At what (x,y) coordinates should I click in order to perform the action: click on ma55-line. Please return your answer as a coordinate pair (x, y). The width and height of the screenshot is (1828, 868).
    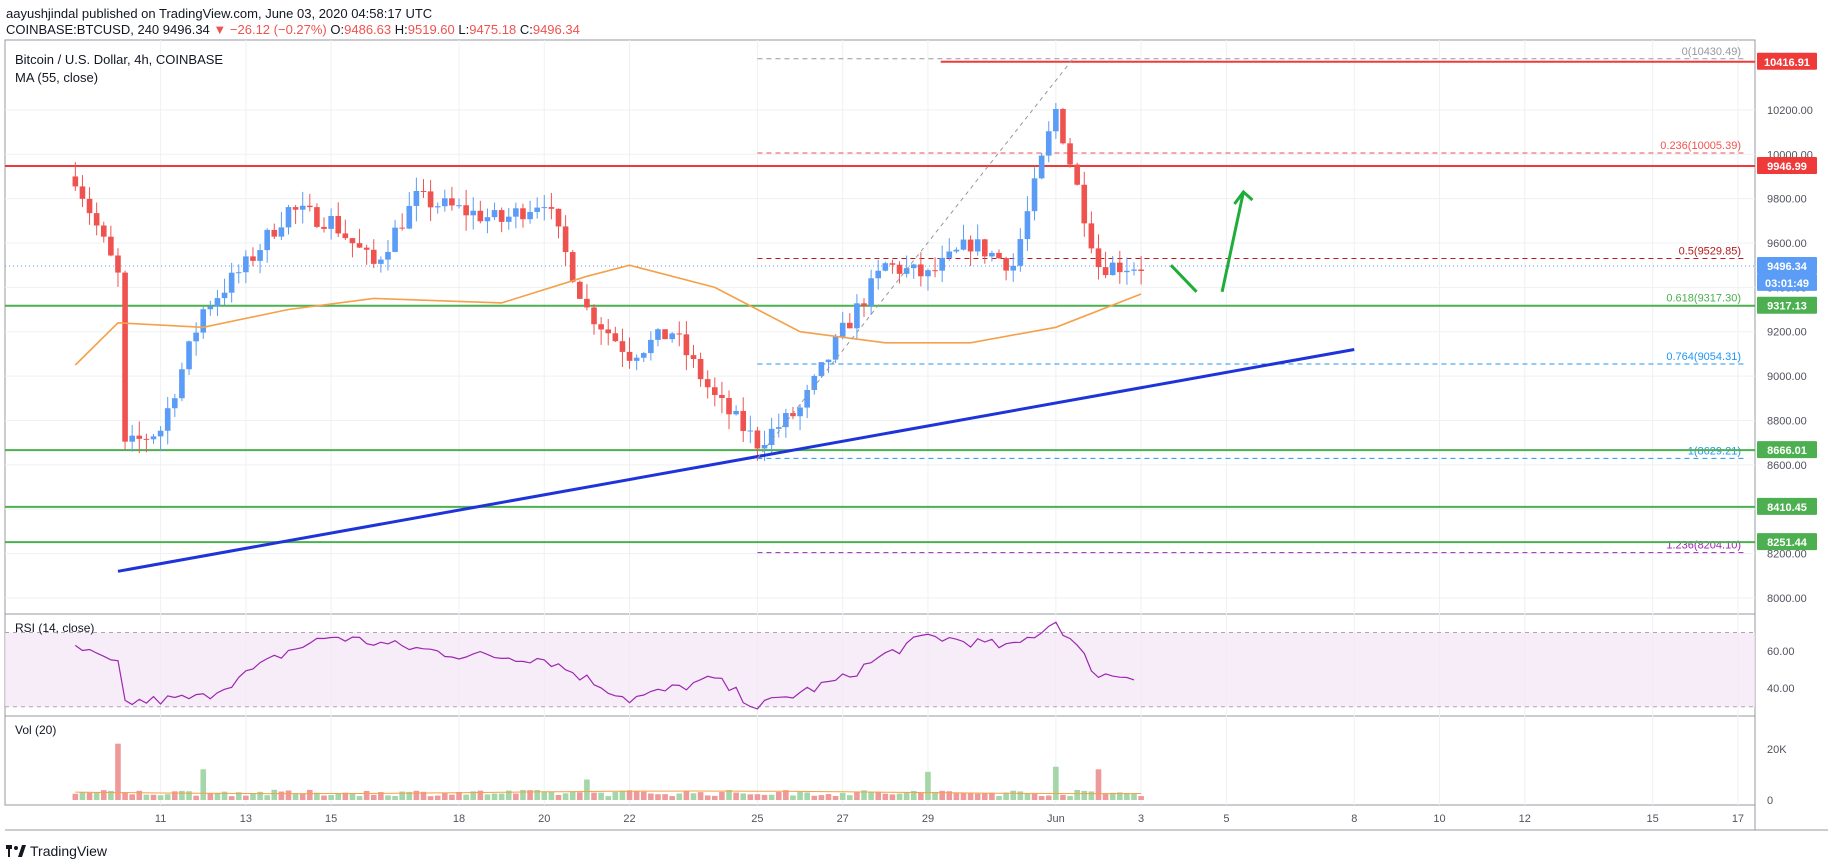
    Looking at the image, I should click on (608, 315).